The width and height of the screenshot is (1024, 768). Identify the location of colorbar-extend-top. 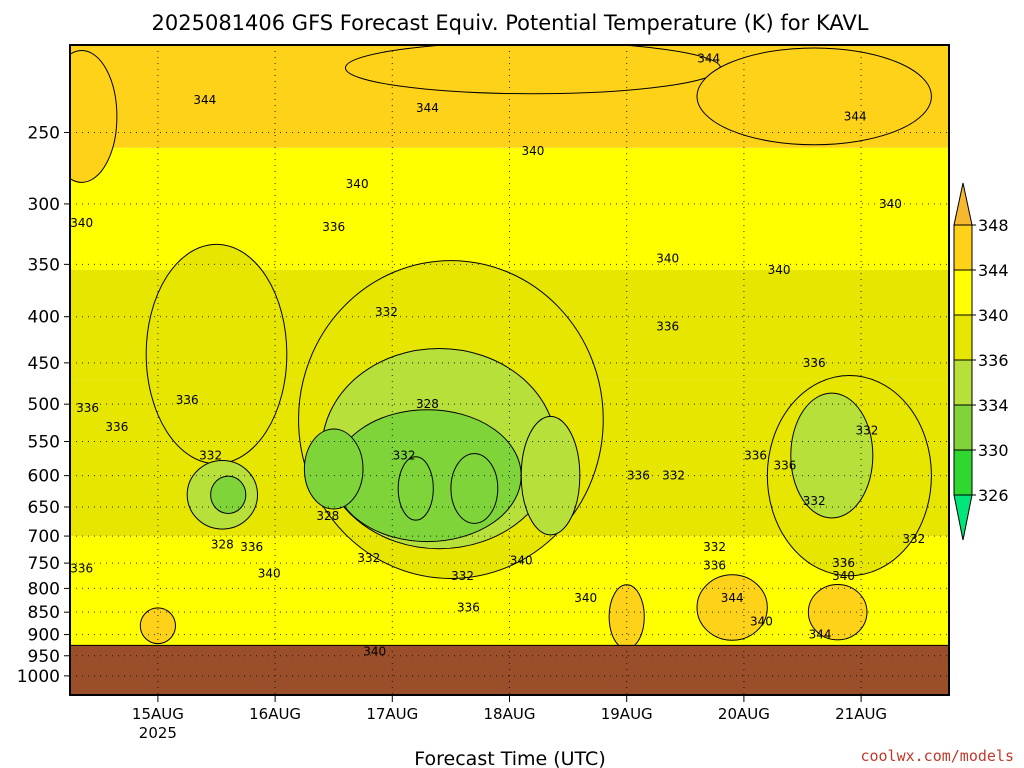
(963, 204).